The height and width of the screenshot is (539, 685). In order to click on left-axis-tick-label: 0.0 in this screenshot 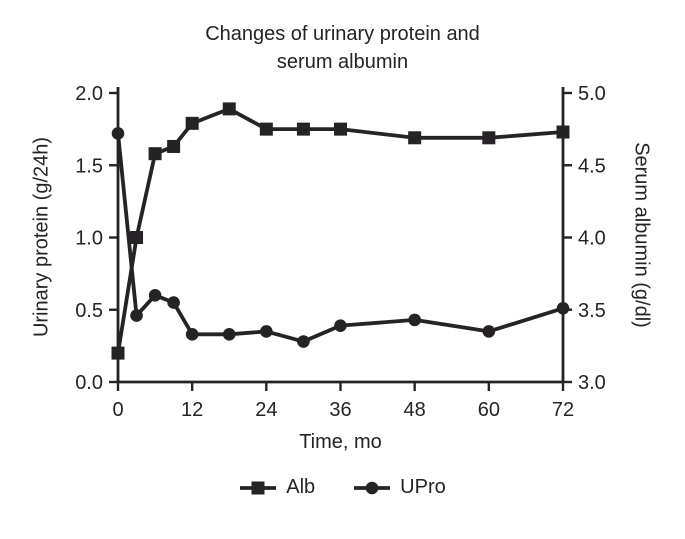, I will do `click(89, 383)`.